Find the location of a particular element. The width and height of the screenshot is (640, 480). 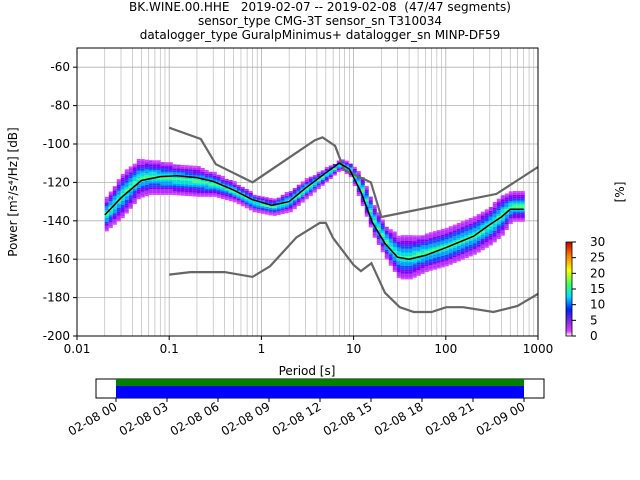

x-tick-label: 0.1 is located at coordinates (169, 349).